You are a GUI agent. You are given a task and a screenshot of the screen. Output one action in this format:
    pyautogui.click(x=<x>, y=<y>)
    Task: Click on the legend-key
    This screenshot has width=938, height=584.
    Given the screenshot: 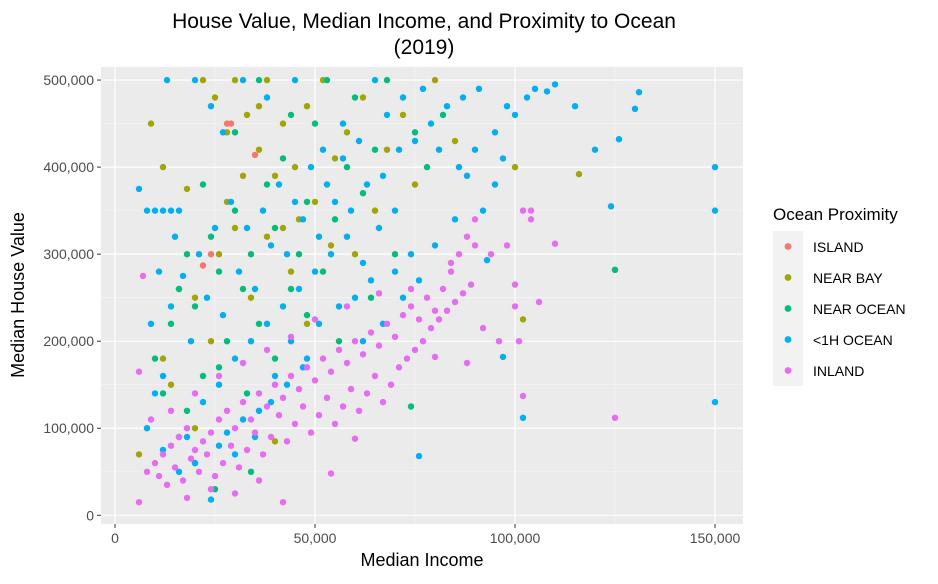 What is the action you would take?
    pyautogui.click(x=788, y=308)
    